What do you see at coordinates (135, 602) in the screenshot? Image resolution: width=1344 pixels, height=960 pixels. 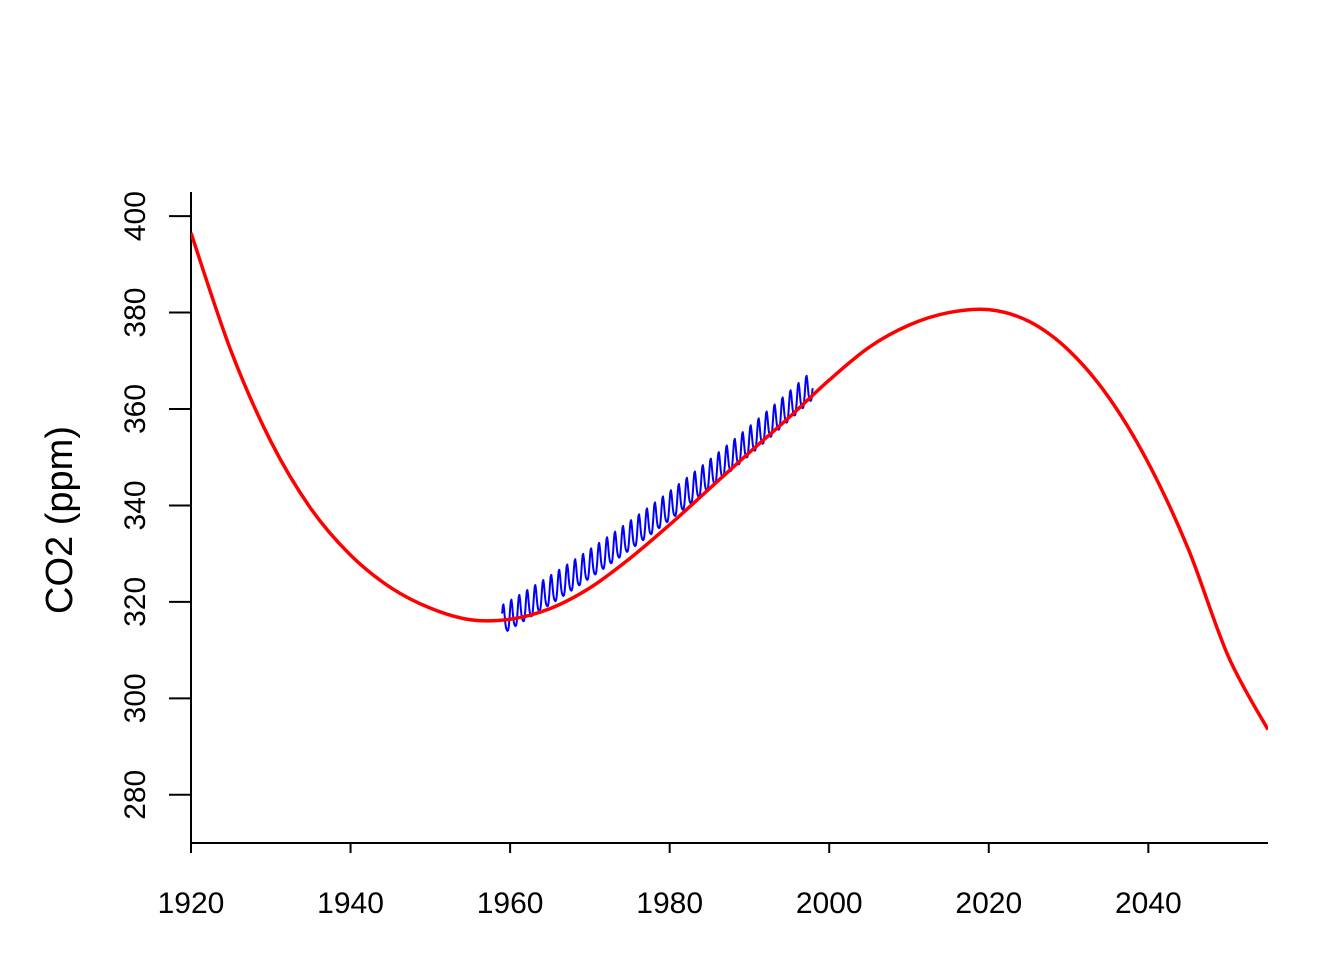 I see `y-tick-label: 320` at bounding box center [135, 602].